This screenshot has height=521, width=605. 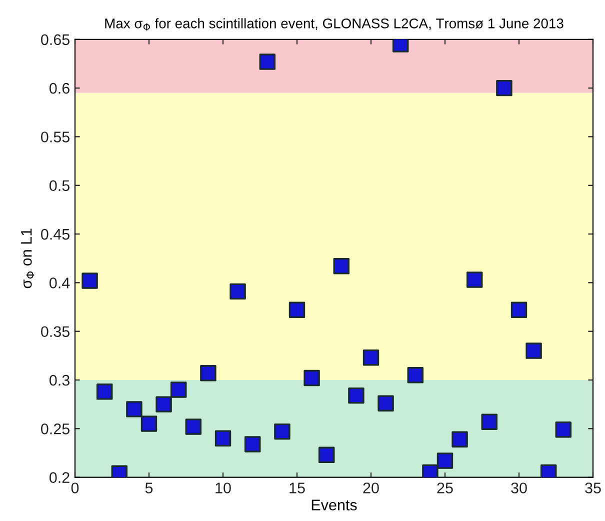 What do you see at coordinates (55, 40) in the screenshot?
I see `y-tick-label: 0.65` at bounding box center [55, 40].